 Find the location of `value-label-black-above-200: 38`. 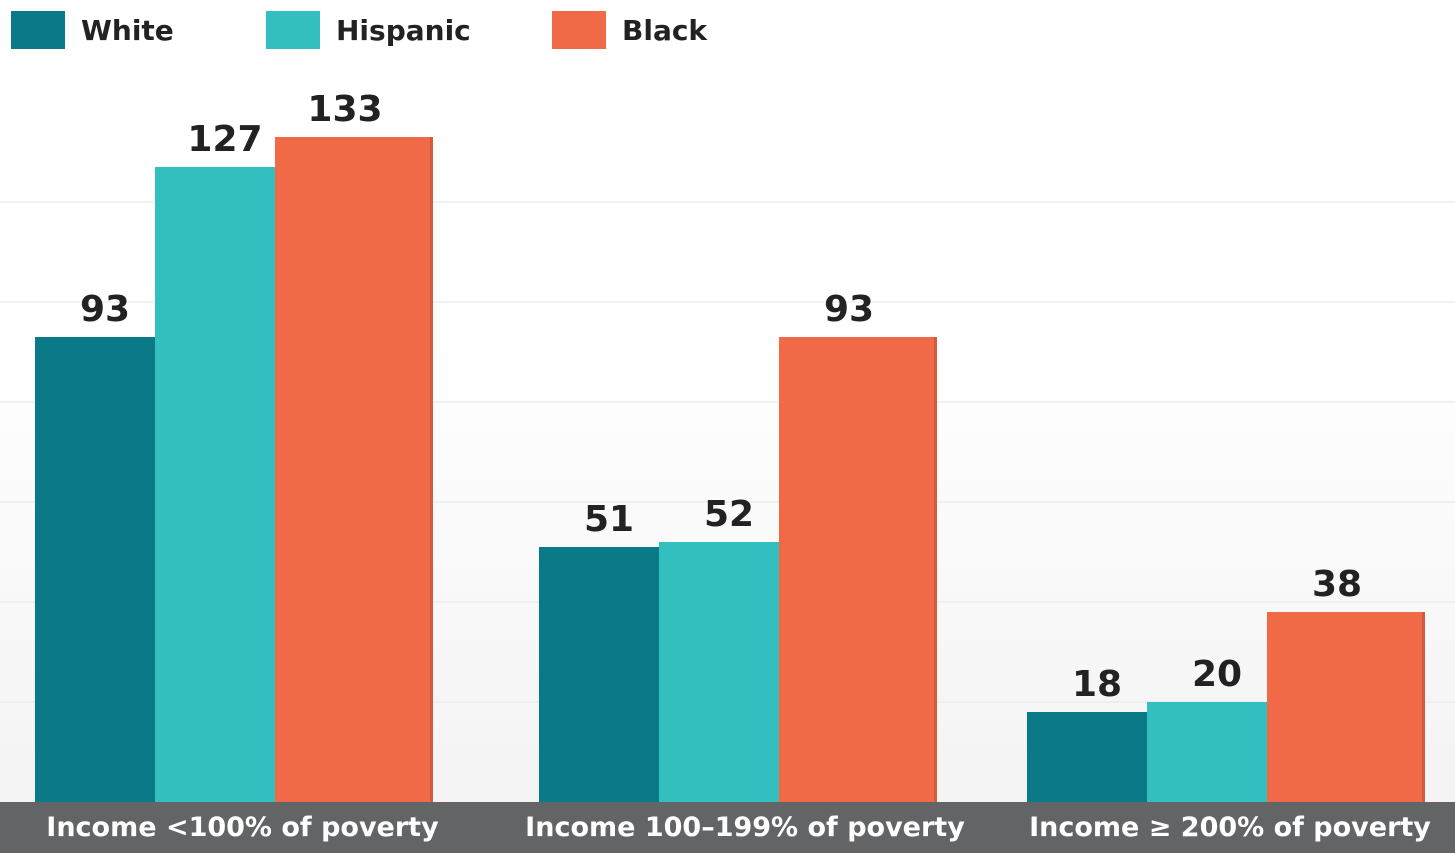

value-label-black-above-200: 38 is located at coordinates (1337, 584).